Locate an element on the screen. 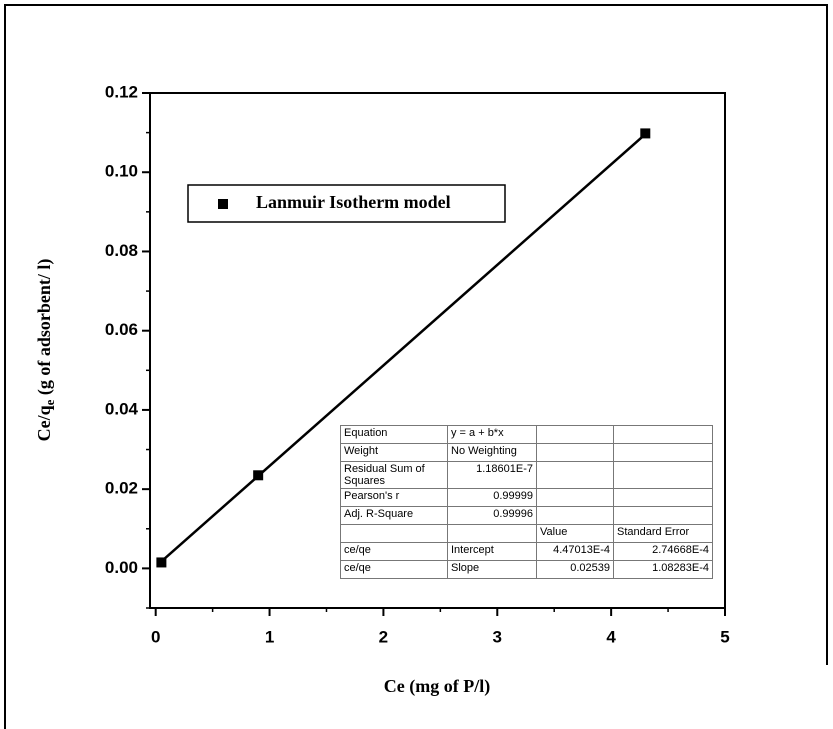 This screenshot has height=729, width=833. x-tick-label: 1 is located at coordinates (269, 636).